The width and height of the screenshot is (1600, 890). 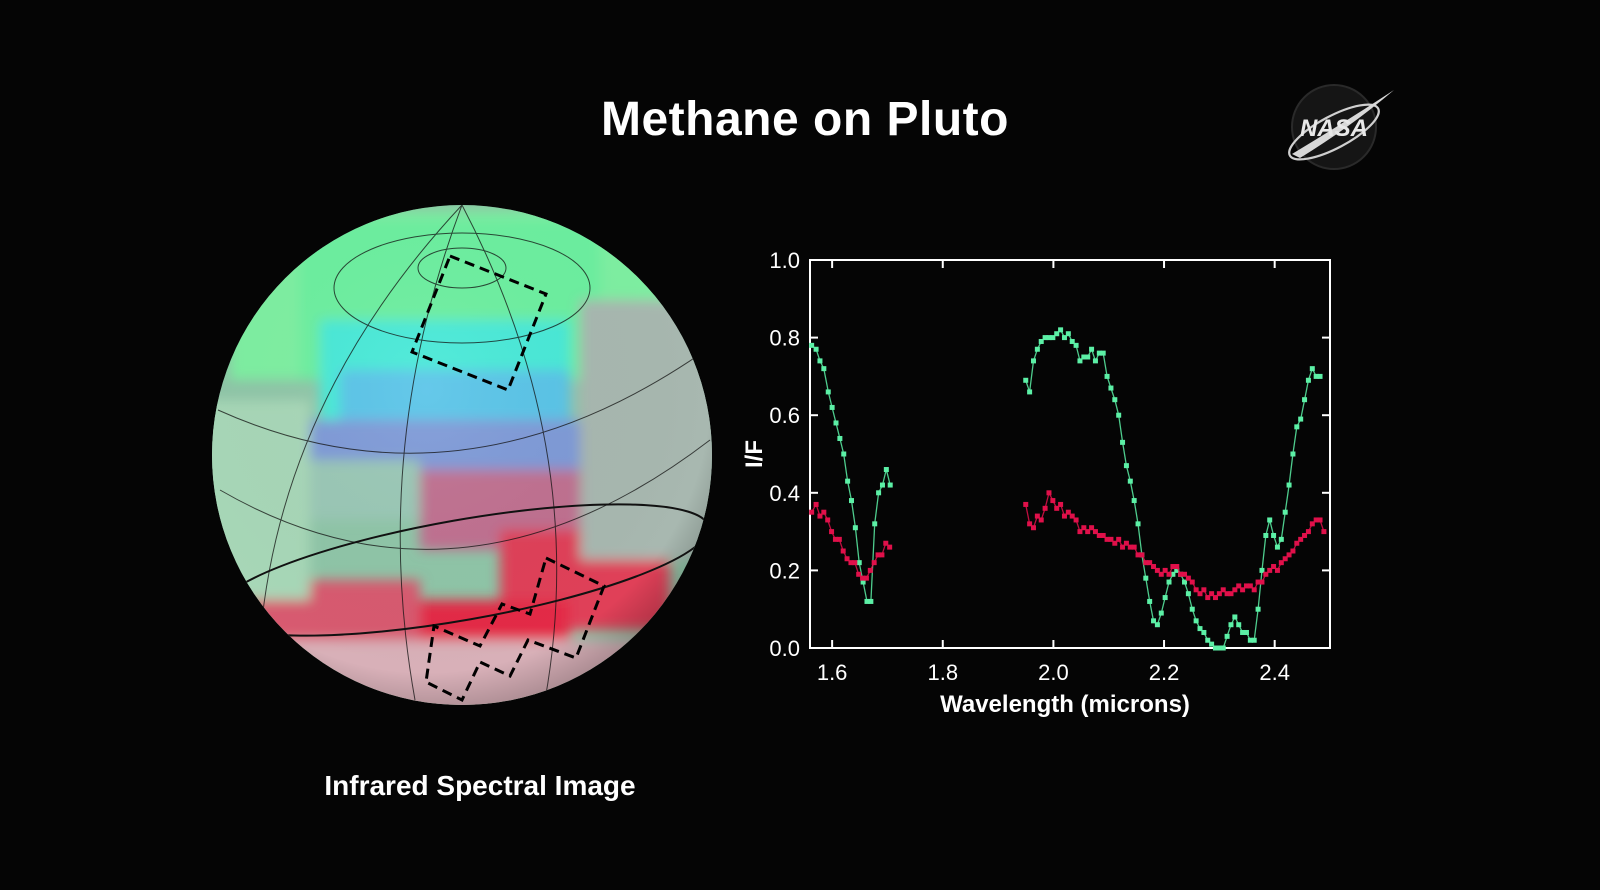 I want to click on image-caption: Infrared Spectral Image, so click(x=480, y=785).